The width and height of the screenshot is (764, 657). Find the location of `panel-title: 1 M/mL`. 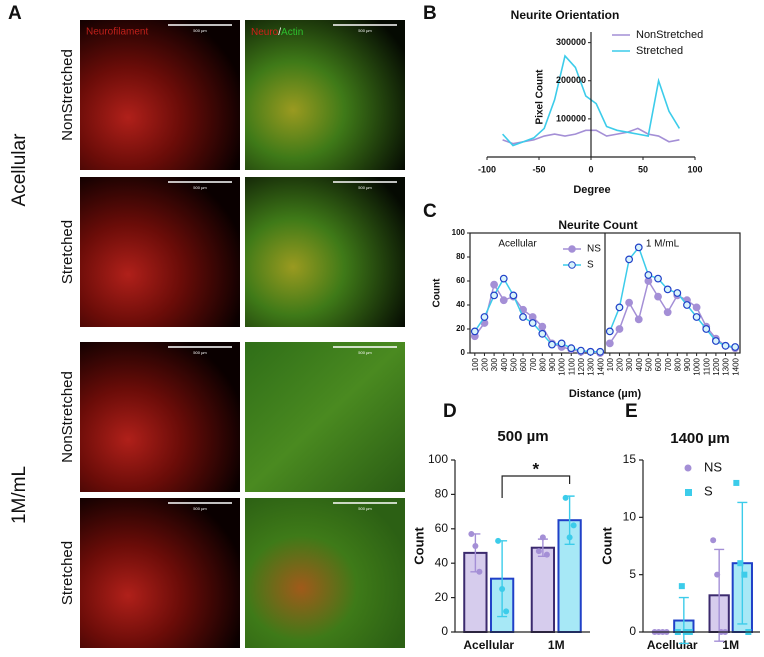

panel-title: 1 M/mL is located at coordinates (663, 244).